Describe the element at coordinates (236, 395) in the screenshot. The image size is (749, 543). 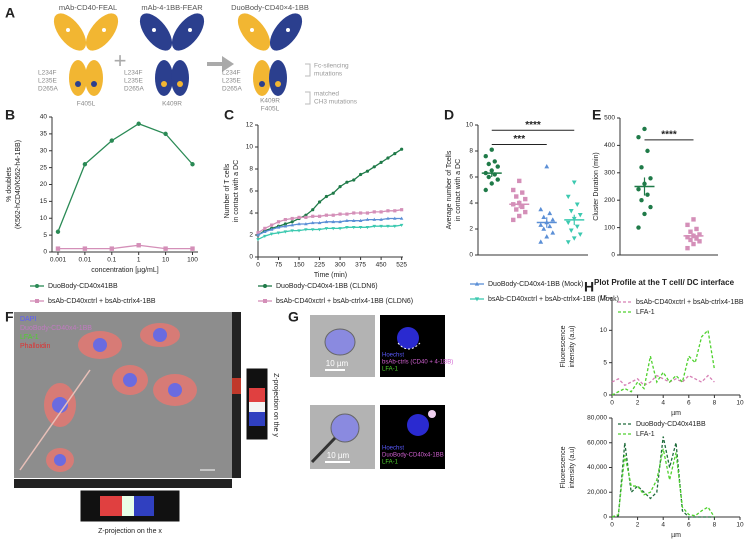
I see `z-strip` at that location.